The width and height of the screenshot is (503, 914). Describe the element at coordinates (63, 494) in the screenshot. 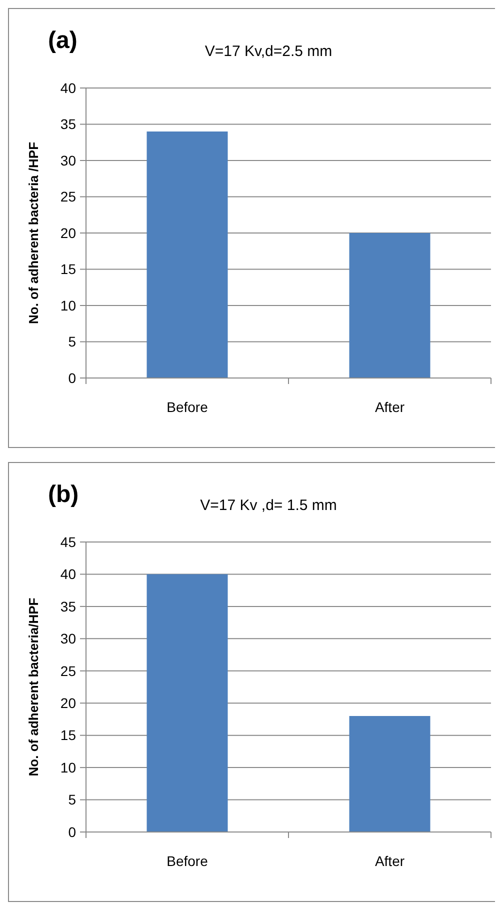

I see `text: (b)` at that location.